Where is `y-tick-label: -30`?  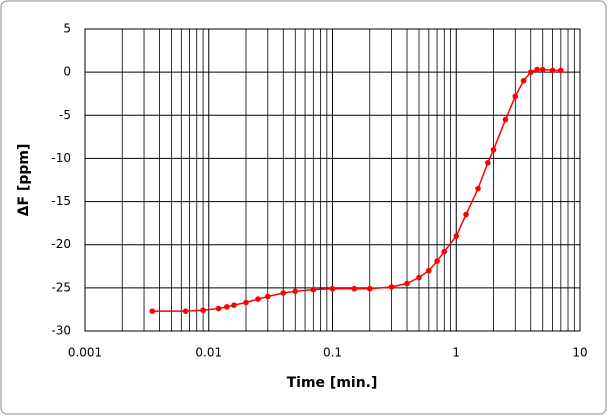
y-tick-label: -30 is located at coordinates (61, 331).